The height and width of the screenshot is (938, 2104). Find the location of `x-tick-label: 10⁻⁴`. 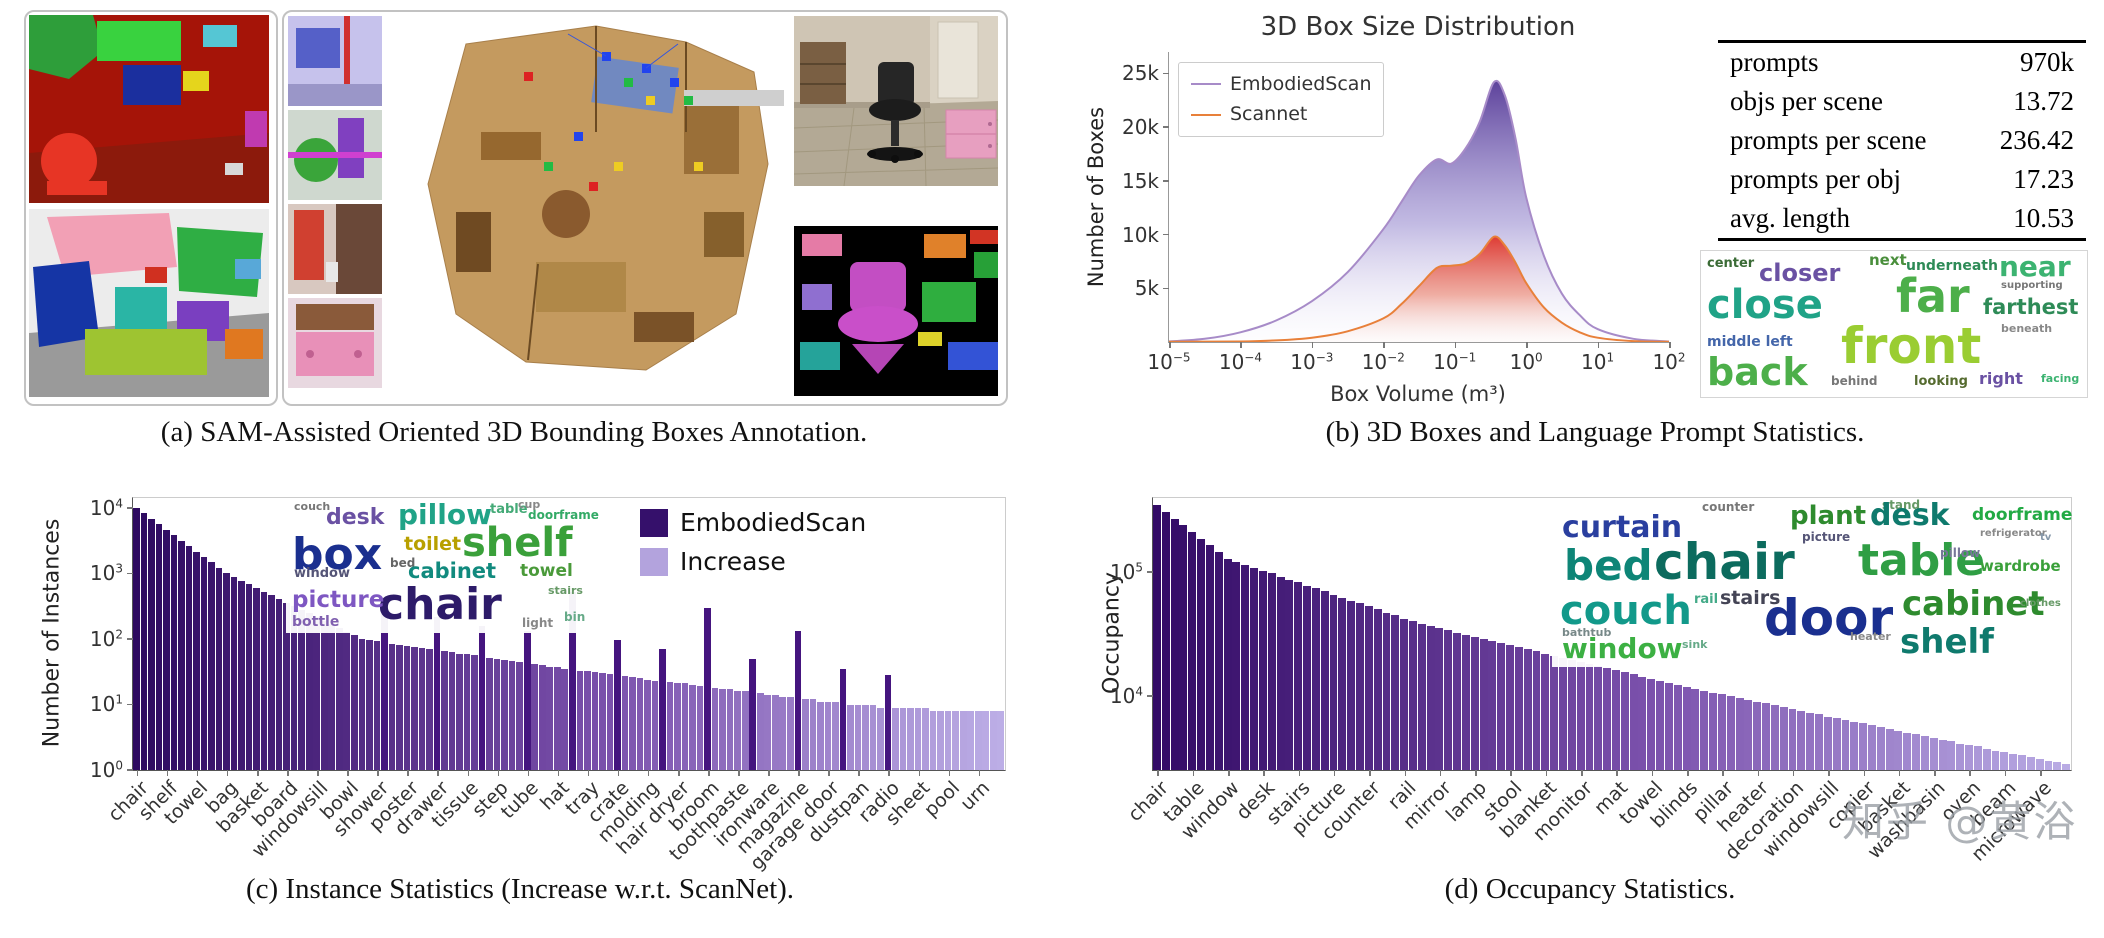

x-tick-label: 10⁻⁴ is located at coordinates (1240, 362).